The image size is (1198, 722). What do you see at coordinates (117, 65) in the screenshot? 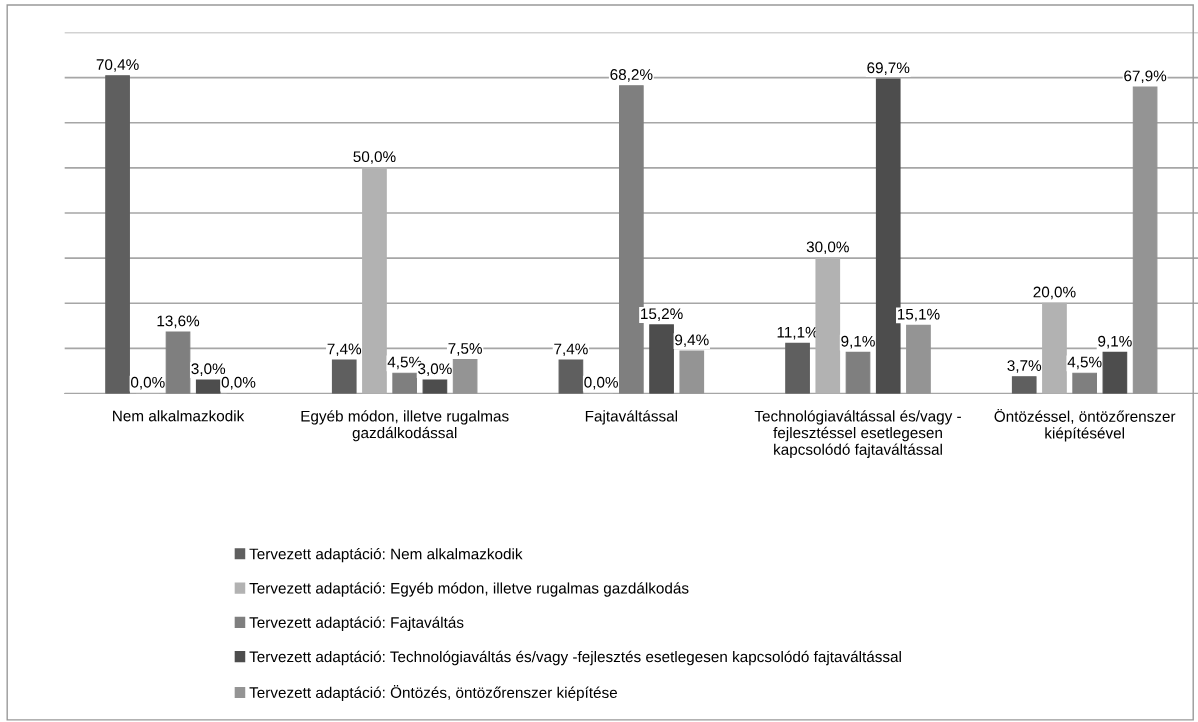
I see `data-label: 70,4%` at bounding box center [117, 65].